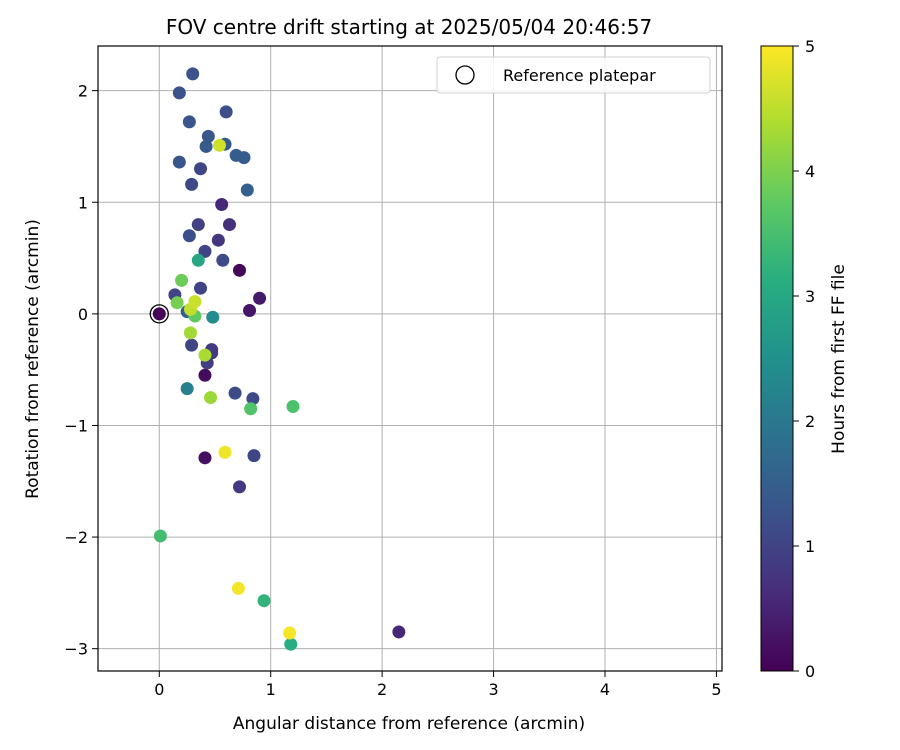 The width and height of the screenshot is (900, 750). Describe the element at coordinates (271, 689) in the screenshot. I see `x-tick-label: 1` at that location.